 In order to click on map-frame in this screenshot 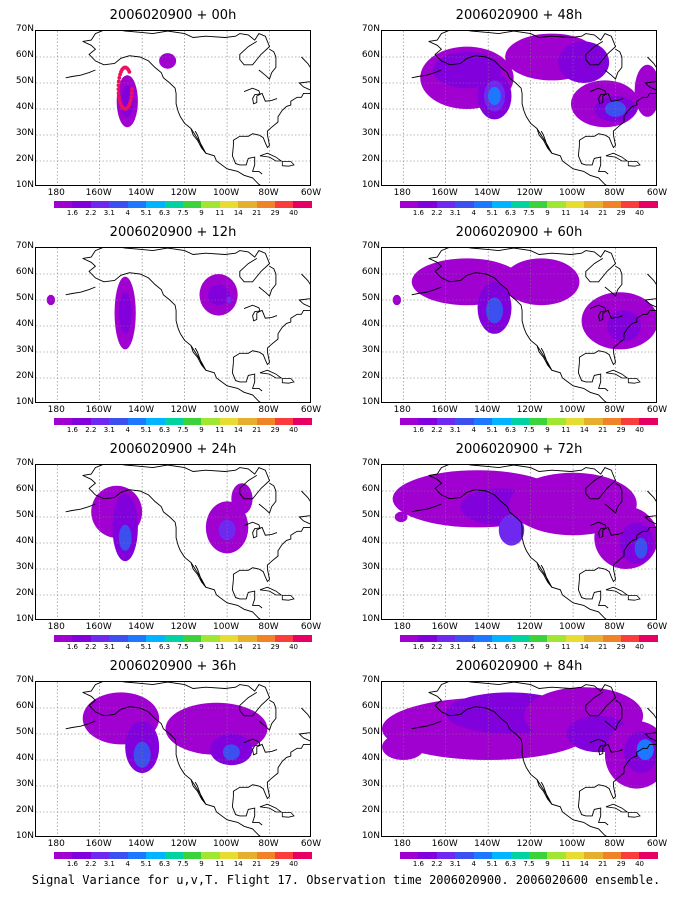, I will do `click(173, 759)`.